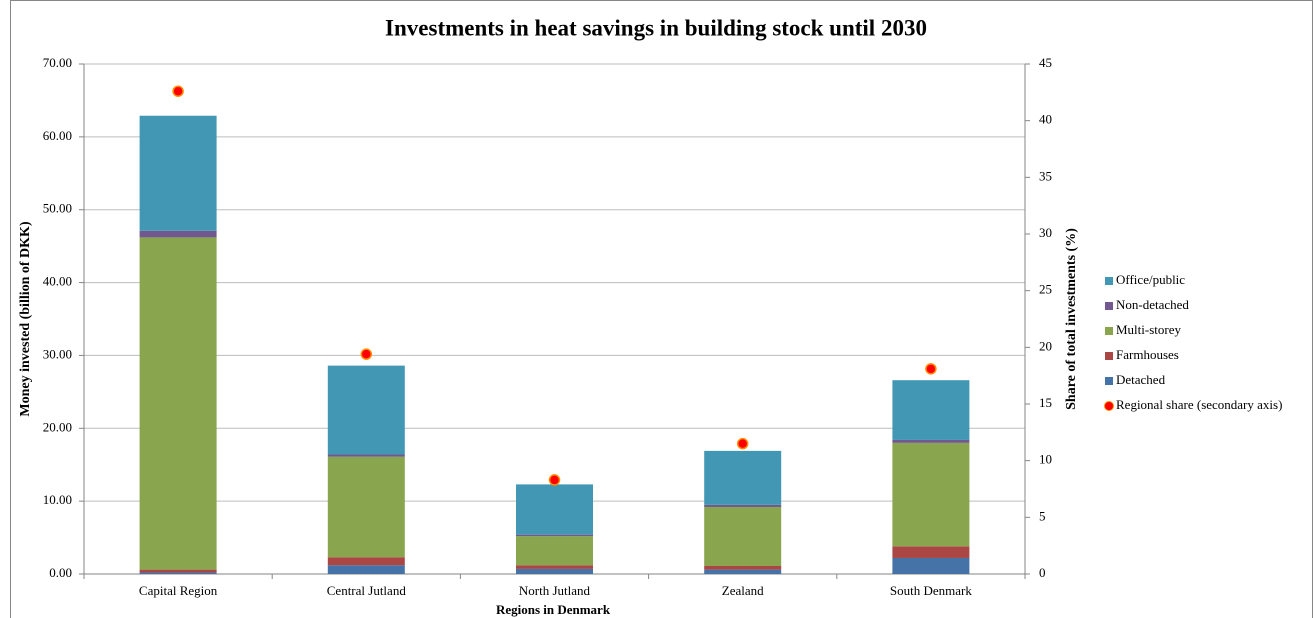 This screenshot has height=618, width=1313. What do you see at coordinates (178, 590) in the screenshot?
I see `x-tick-label: Capital Region` at bounding box center [178, 590].